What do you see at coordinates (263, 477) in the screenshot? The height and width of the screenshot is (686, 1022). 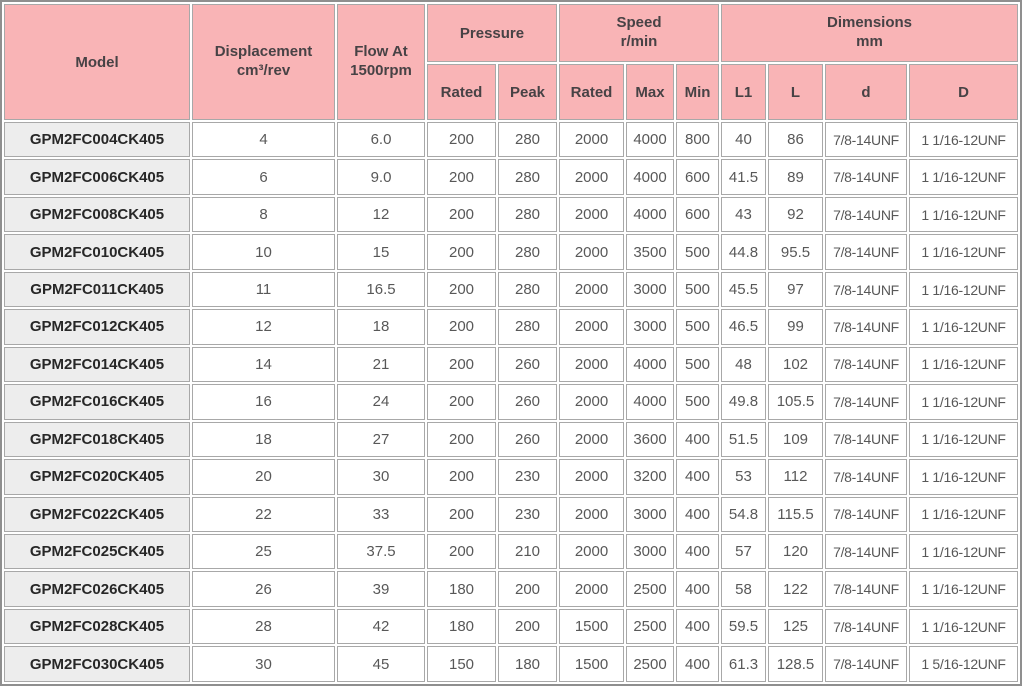 I see `value-cell: 20` at bounding box center [263, 477].